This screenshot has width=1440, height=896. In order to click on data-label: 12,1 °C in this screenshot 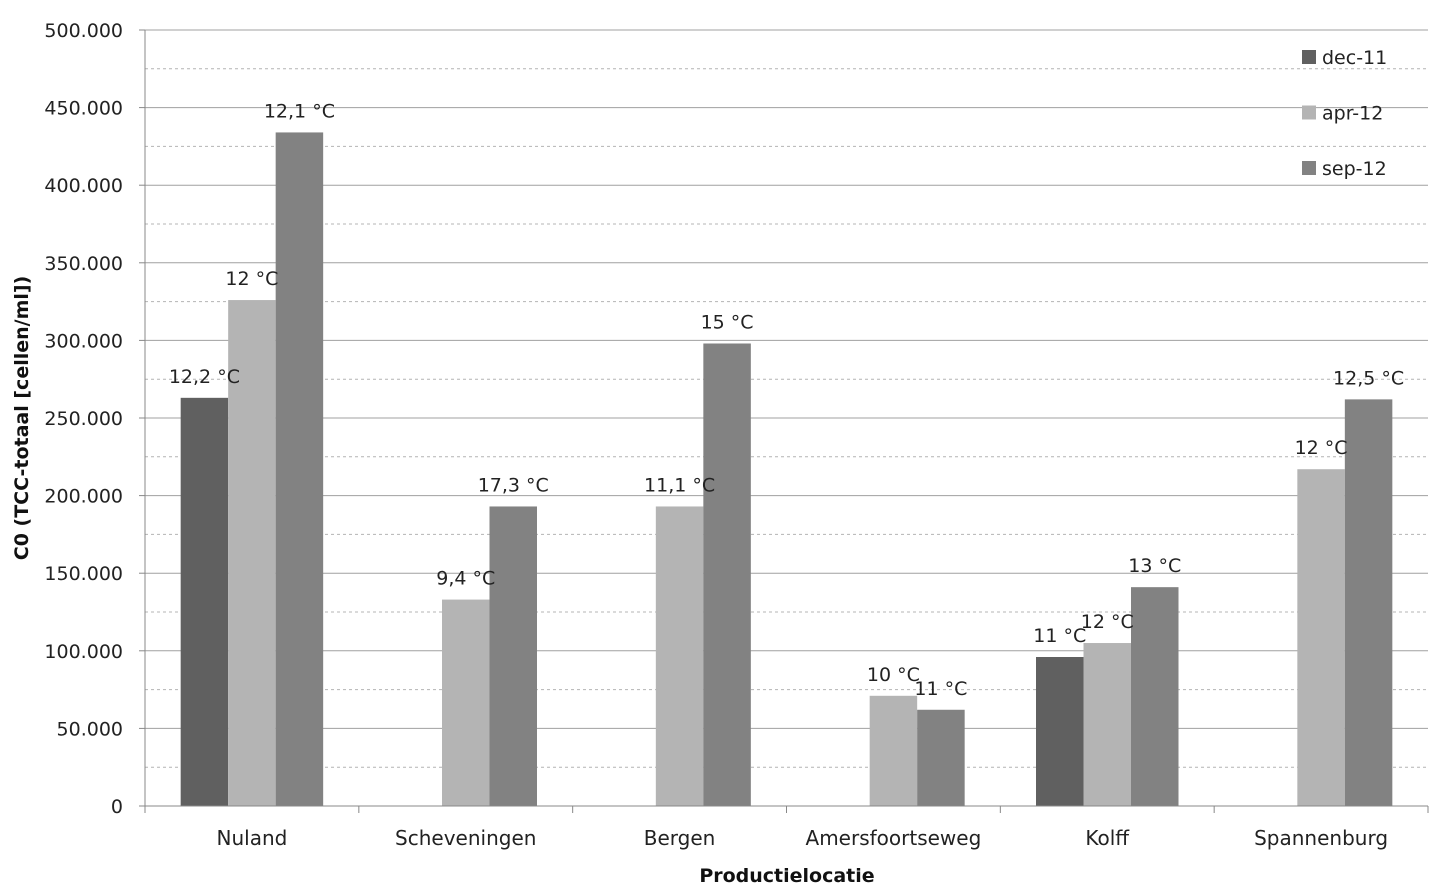, I will do `click(299, 111)`.